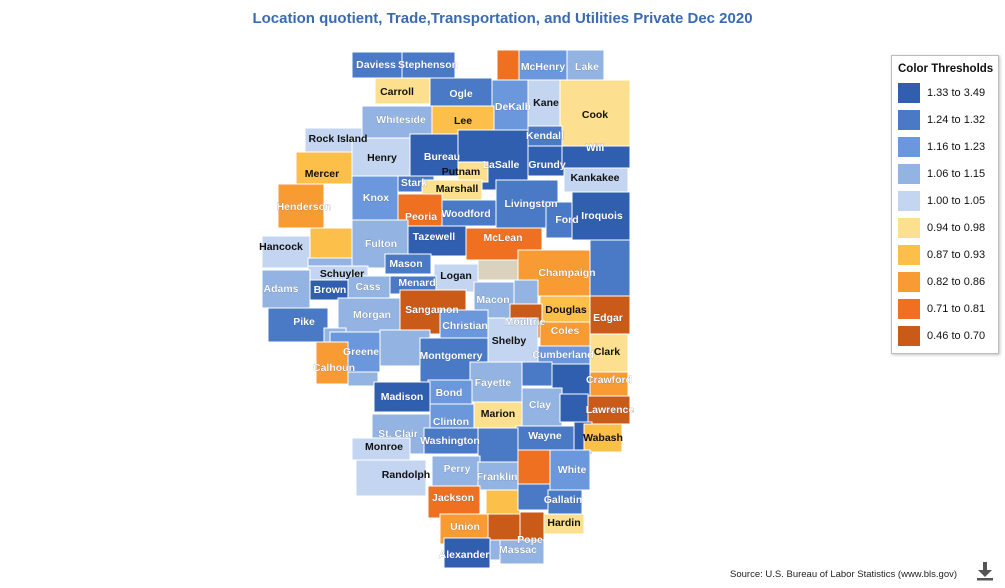 Image resolution: width=1005 pixels, height=588 pixels. What do you see at coordinates (546, 161) in the screenshot?
I see `county-grundy` at bounding box center [546, 161].